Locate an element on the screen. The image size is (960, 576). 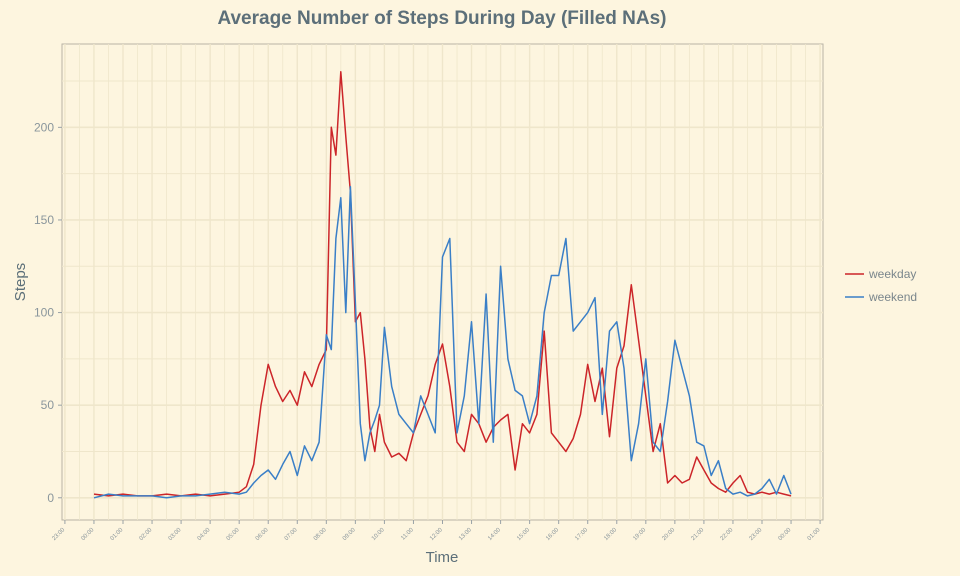
legend: weekday weekend is located at coordinates (881, 285).